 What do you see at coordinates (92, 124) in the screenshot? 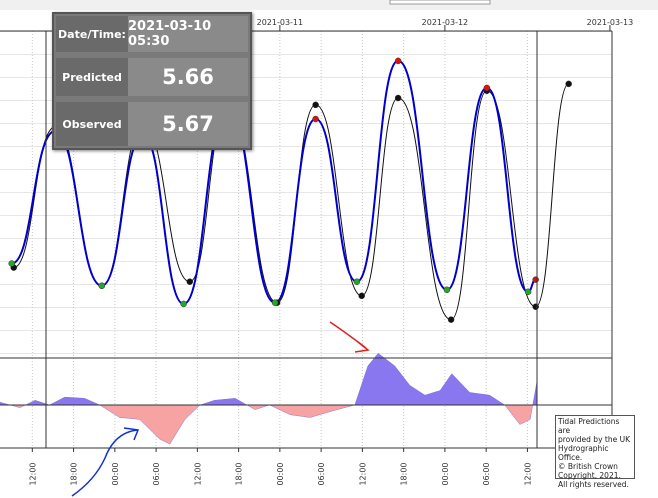
I see `tooltip-label: Observed` at bounding box center [92, 124].